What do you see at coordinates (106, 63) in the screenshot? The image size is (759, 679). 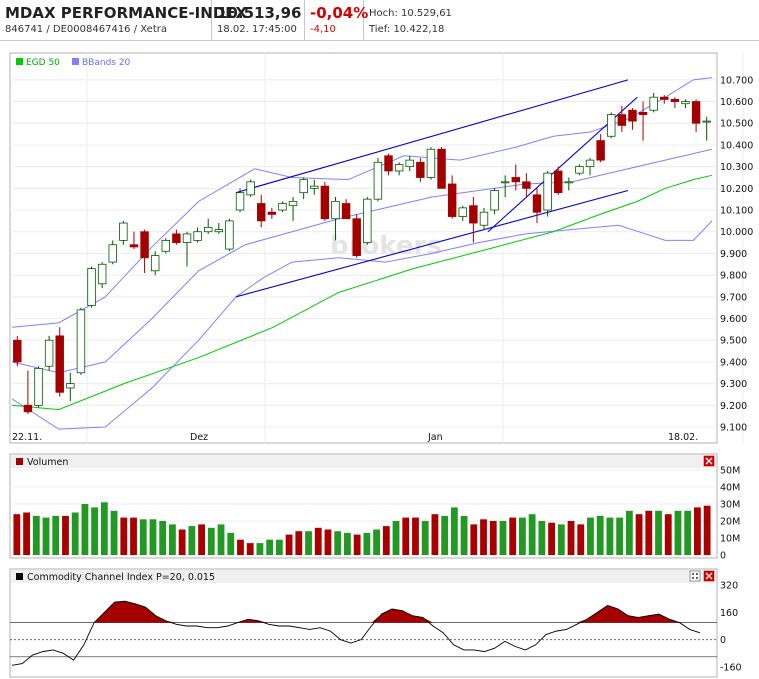 I see `legend-bbands: BBands 20` at bounding box center [106, 63].